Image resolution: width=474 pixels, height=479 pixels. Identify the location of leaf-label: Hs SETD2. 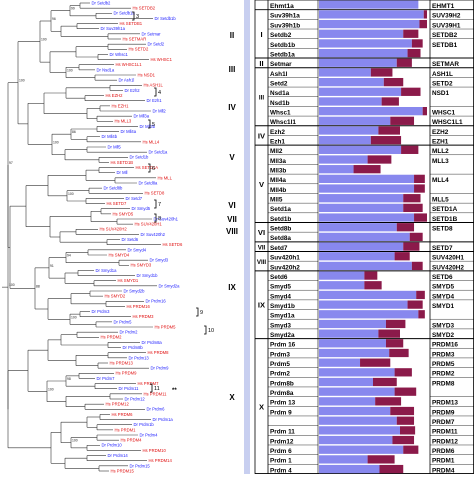
(139, 49).